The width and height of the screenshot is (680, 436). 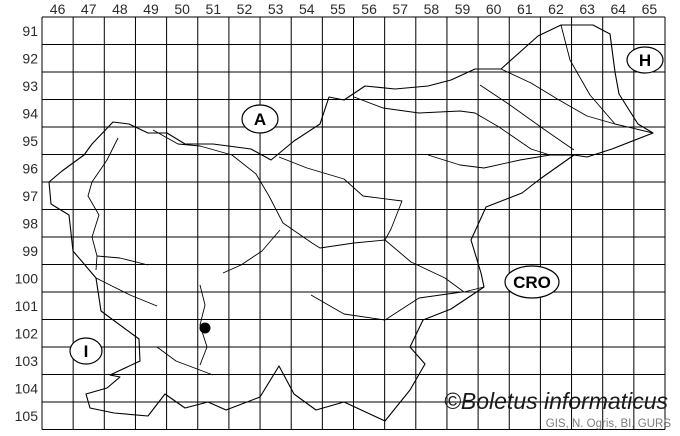 I want to click on hungary-letter: H, so click(x=645, y=60).